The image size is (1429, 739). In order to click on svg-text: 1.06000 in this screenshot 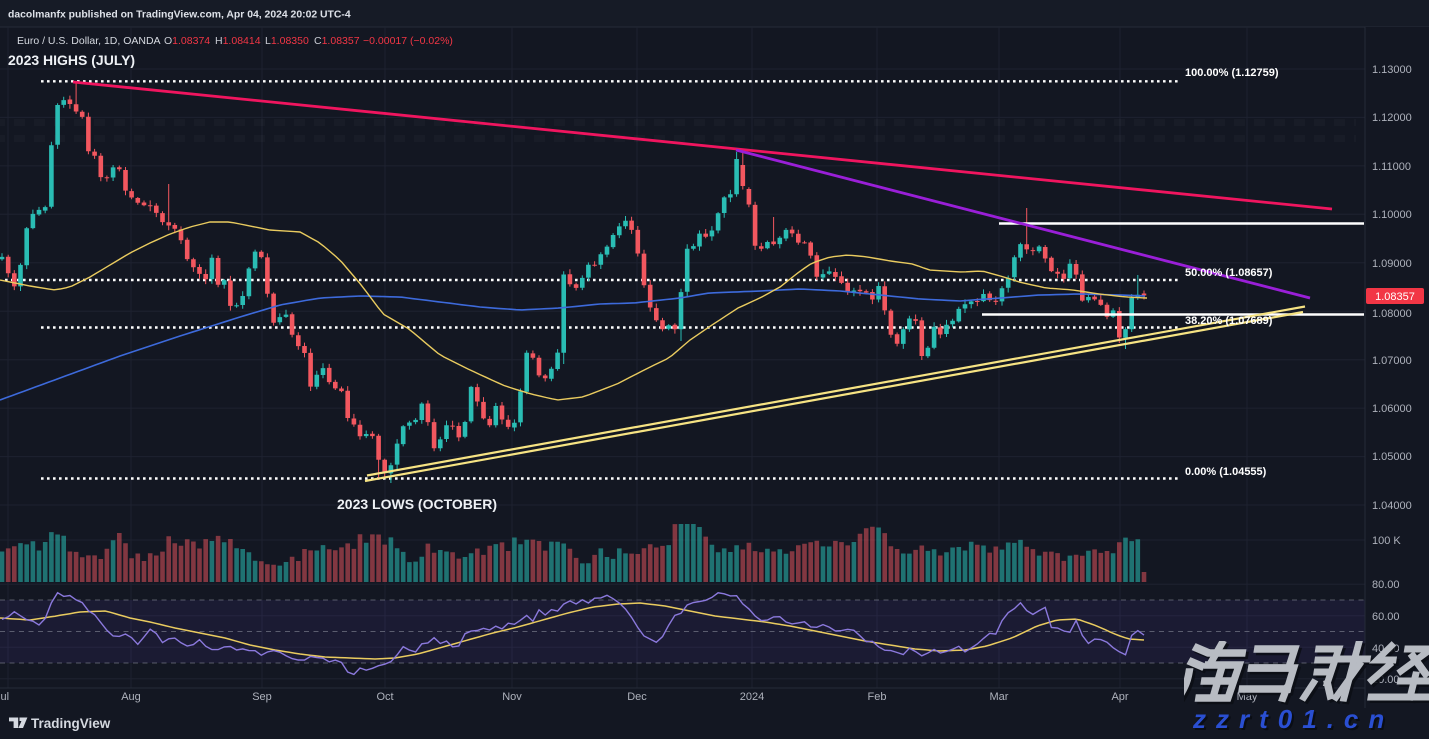, I will do `click(1392, 409)`.